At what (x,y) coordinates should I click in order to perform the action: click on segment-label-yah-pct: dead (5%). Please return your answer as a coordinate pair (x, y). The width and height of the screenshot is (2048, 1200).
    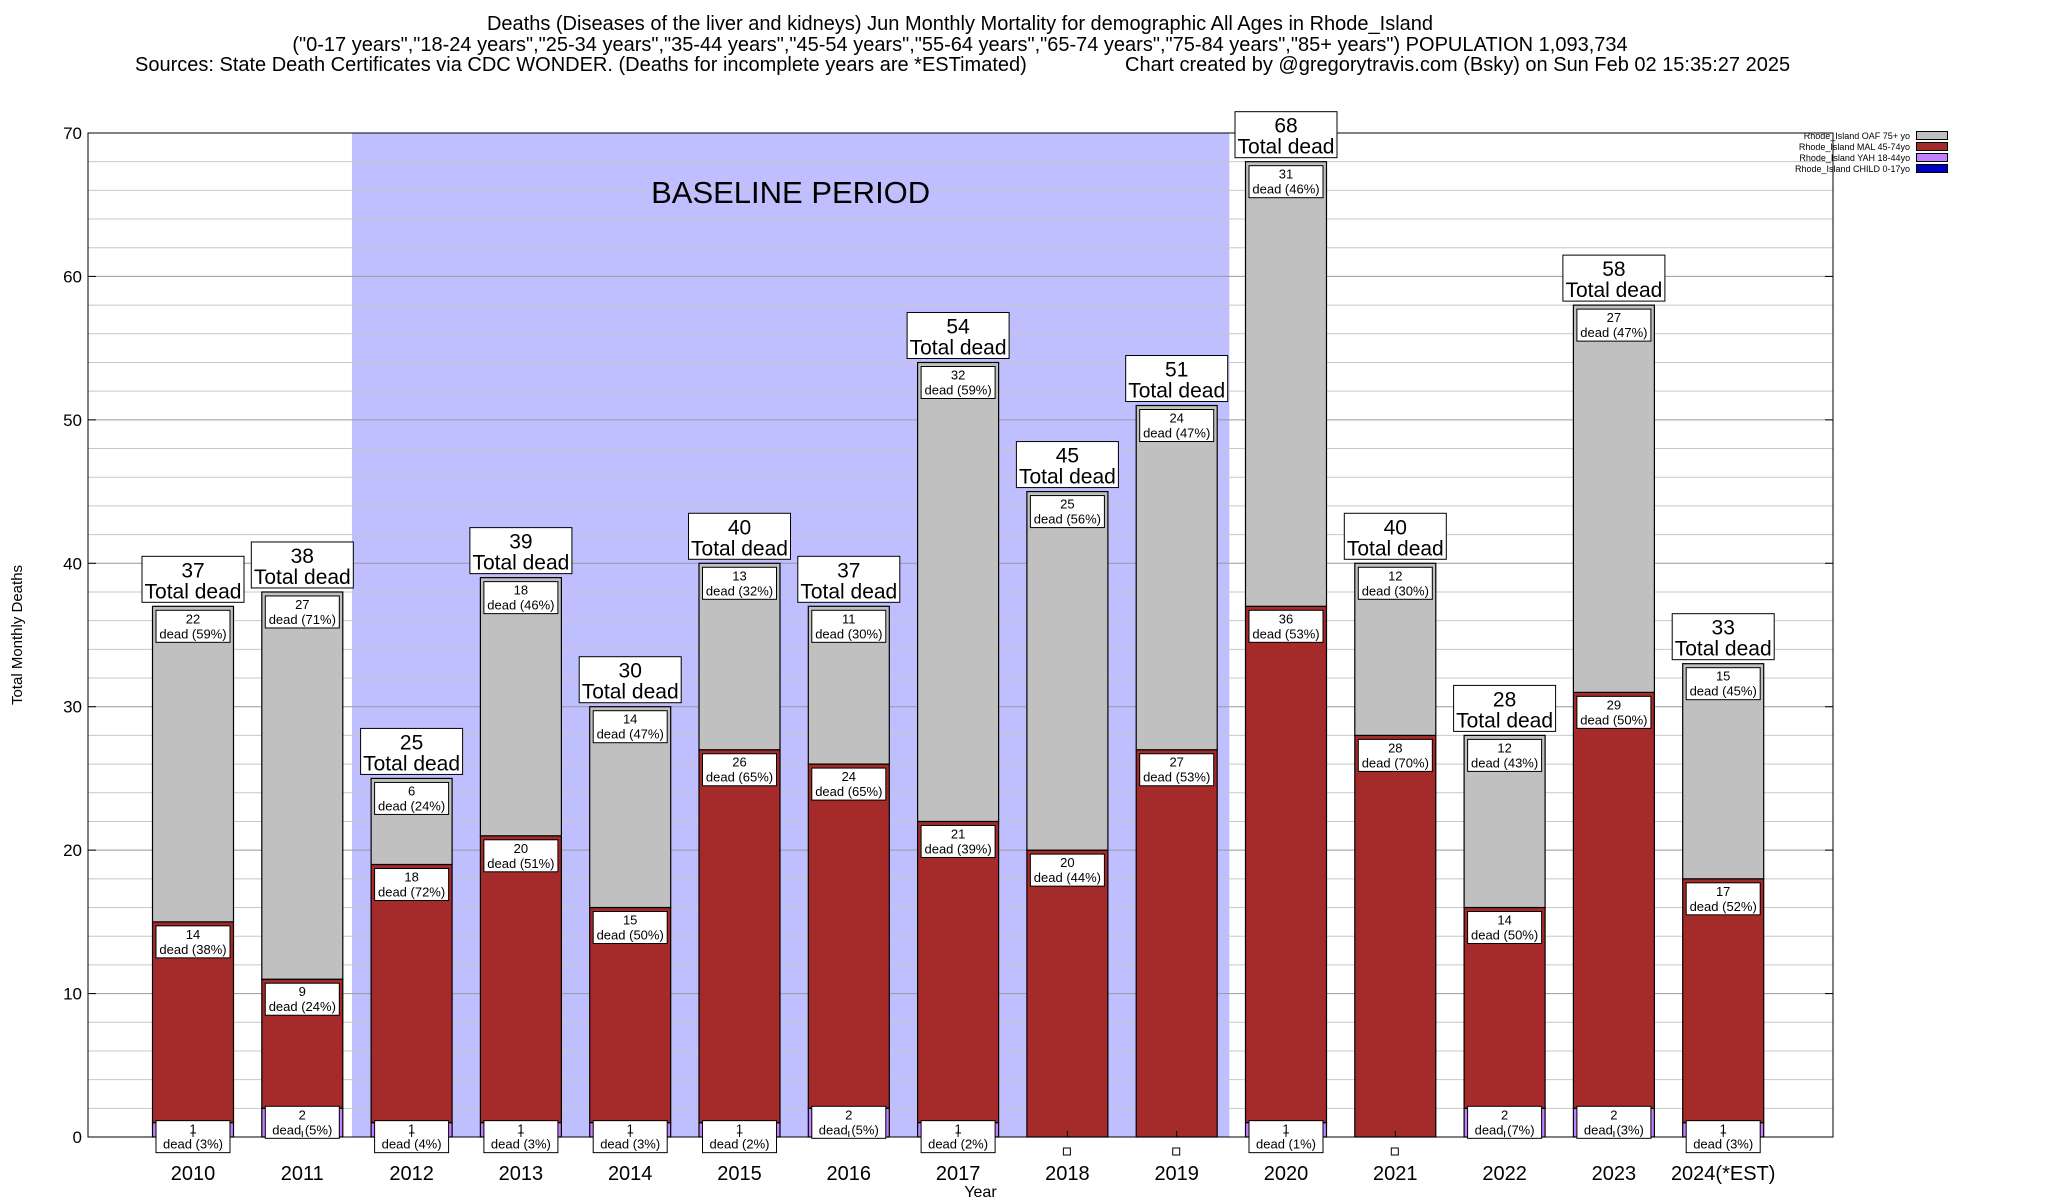
    Looking at the image, I should click on (849, 1129).